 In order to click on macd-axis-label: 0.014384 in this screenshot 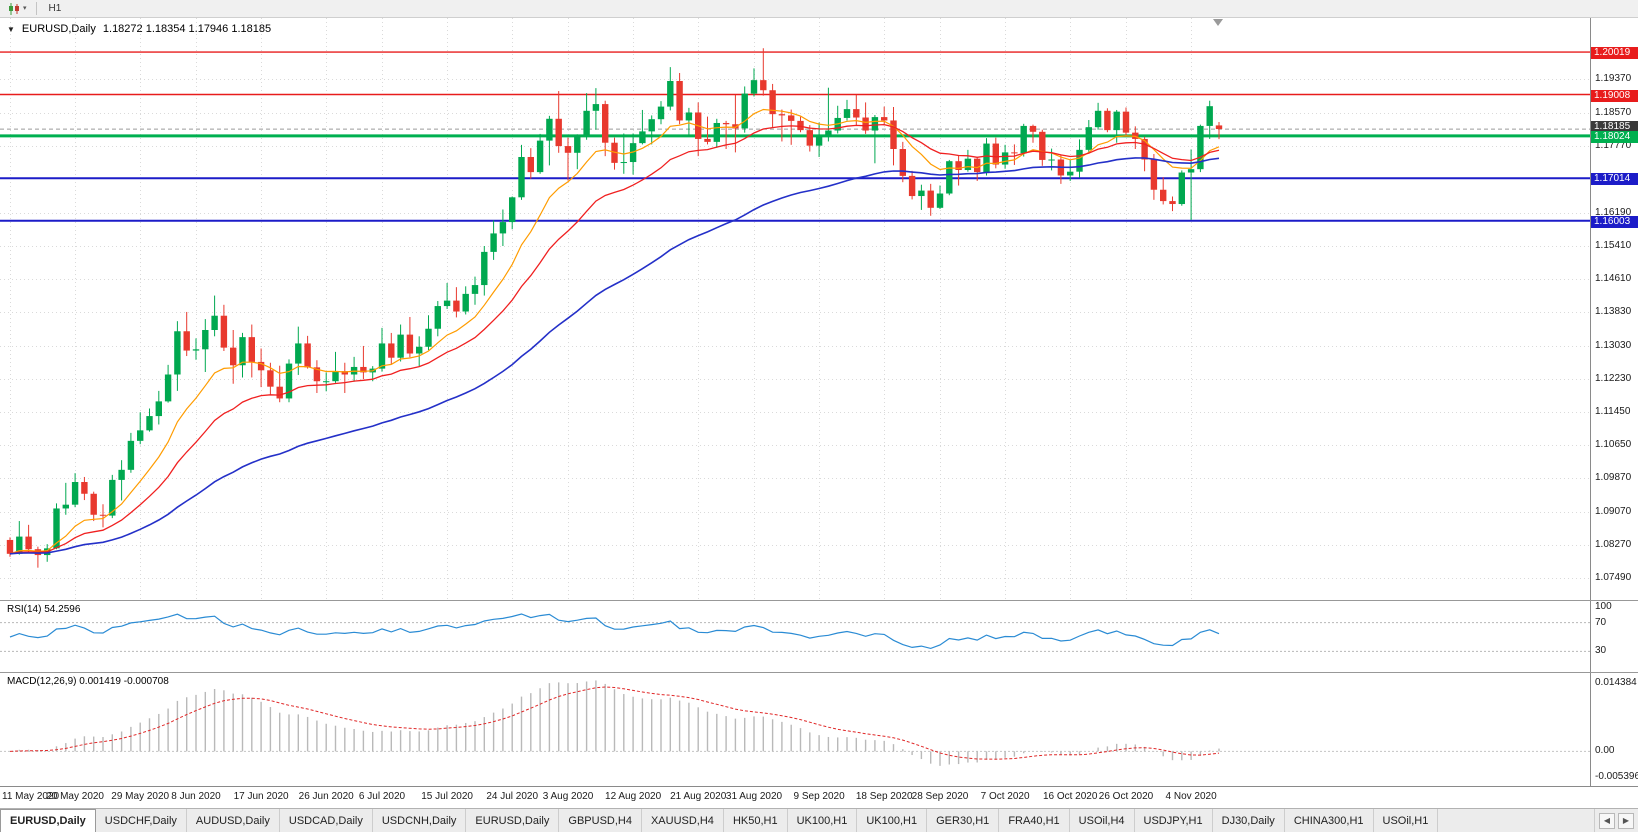, I will do `click(1616, 682)`.